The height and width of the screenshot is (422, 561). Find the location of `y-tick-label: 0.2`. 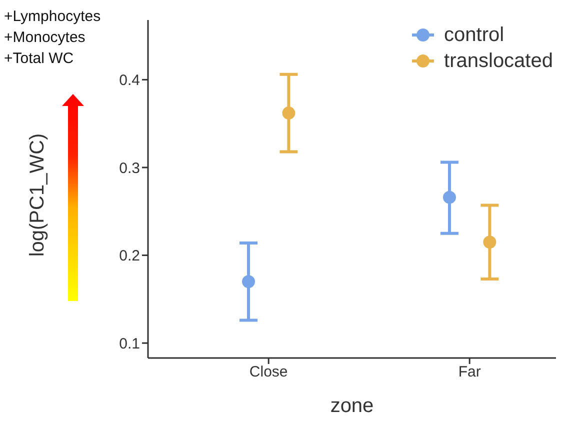

y-tick-label: 0.2 is located at coordinates (129, 256).